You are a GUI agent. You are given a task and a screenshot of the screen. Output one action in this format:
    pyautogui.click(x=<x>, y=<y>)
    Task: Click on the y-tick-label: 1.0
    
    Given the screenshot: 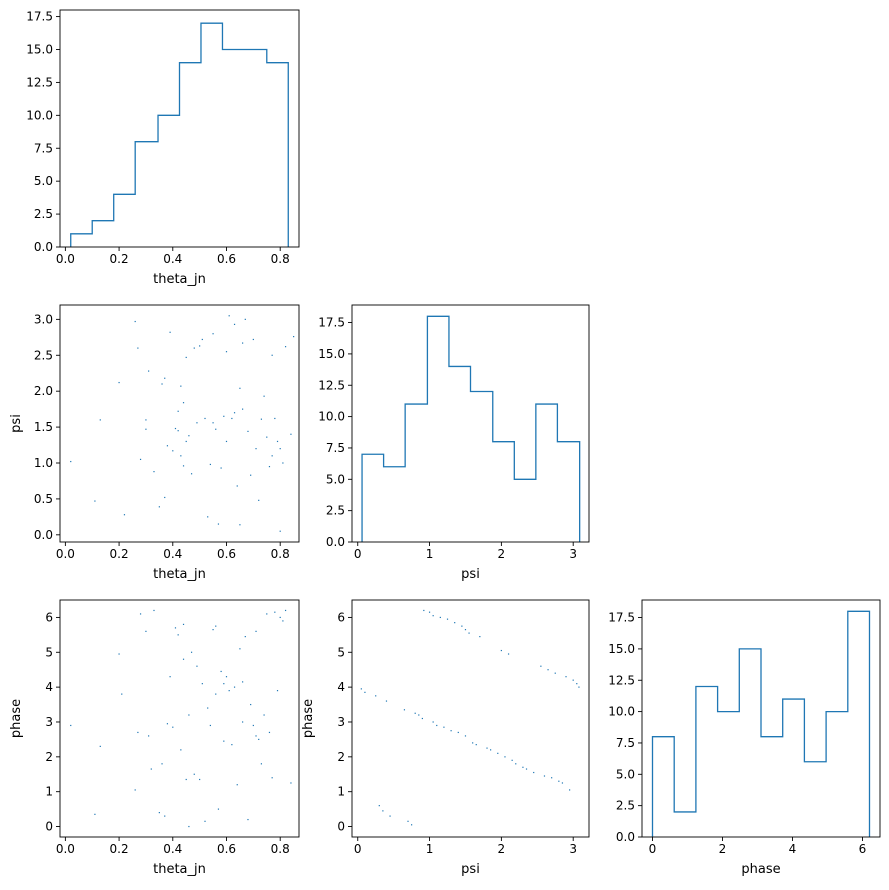 What is the action you would take?
    pyautogui.click(x=43, y=463)
    